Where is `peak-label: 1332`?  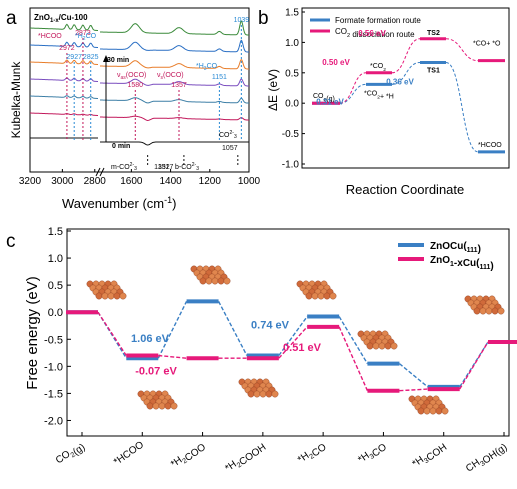
peak-label: 1332 is located at coordinates (162, 167).